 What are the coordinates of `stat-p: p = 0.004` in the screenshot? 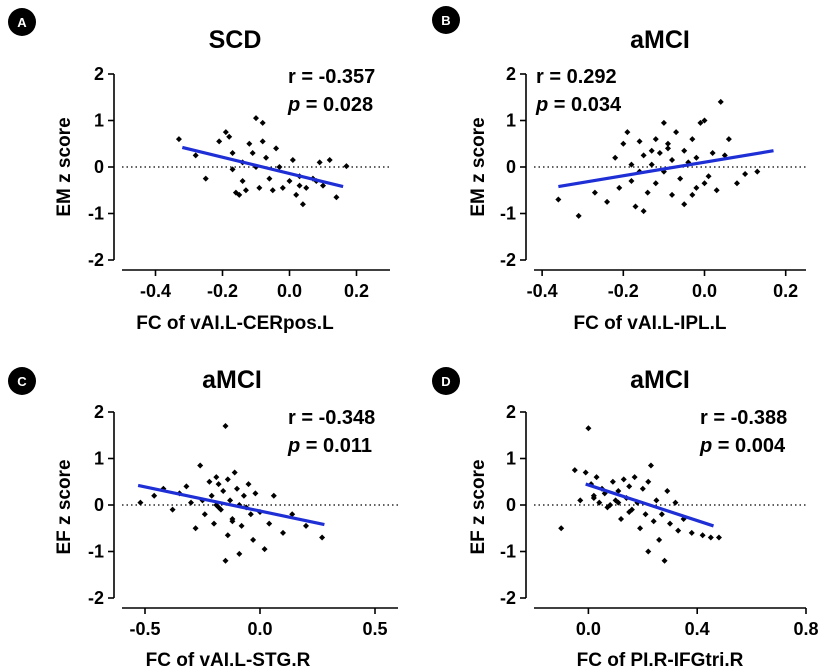 It's located at (742, 446).